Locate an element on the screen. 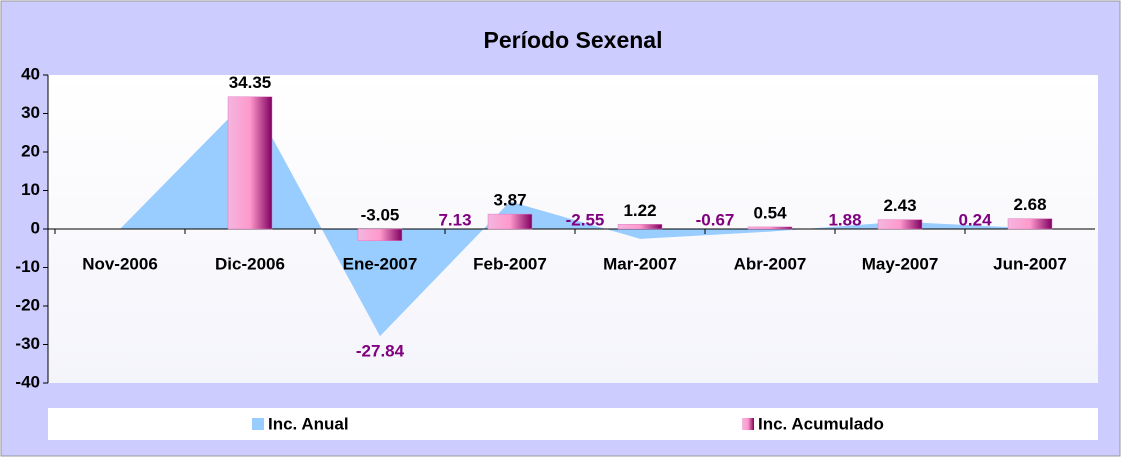 This screenshot has height=462, width=1121. y-tick-label: -30 is located at coordinates (27, 343).